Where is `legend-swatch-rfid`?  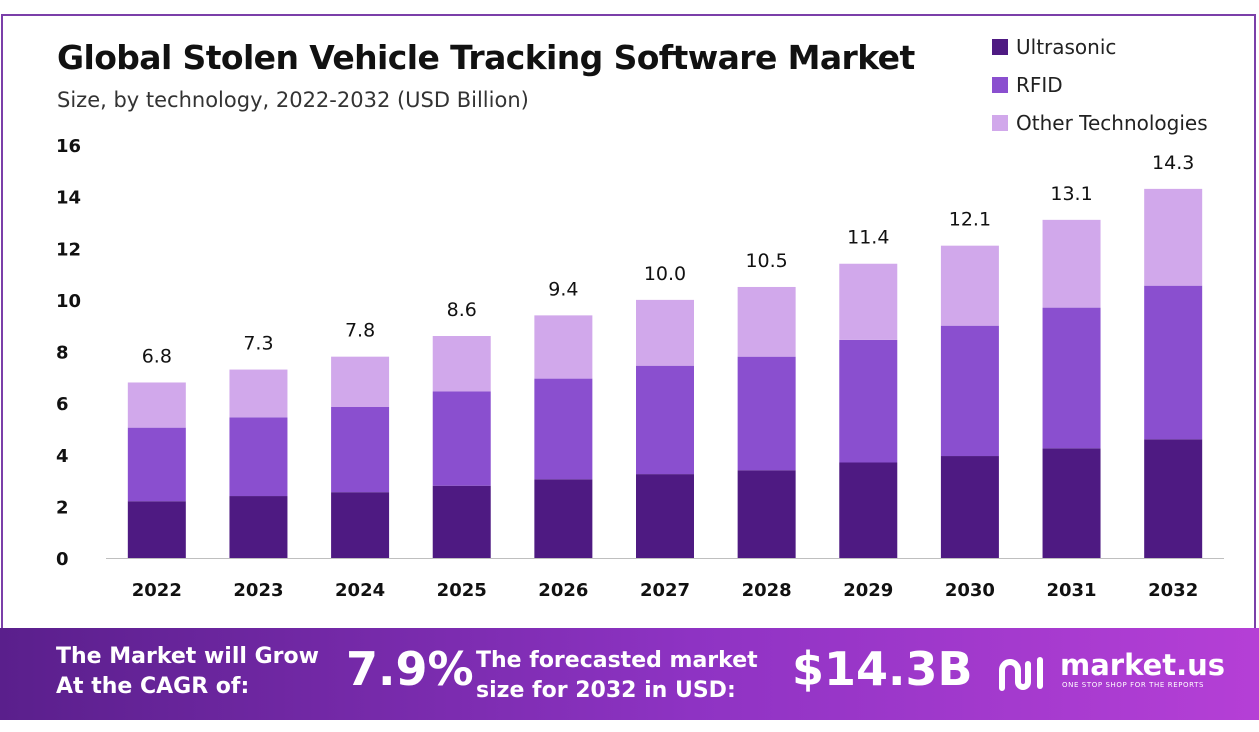
legend-swatch-rfid is located at coordinates (1000, 85).